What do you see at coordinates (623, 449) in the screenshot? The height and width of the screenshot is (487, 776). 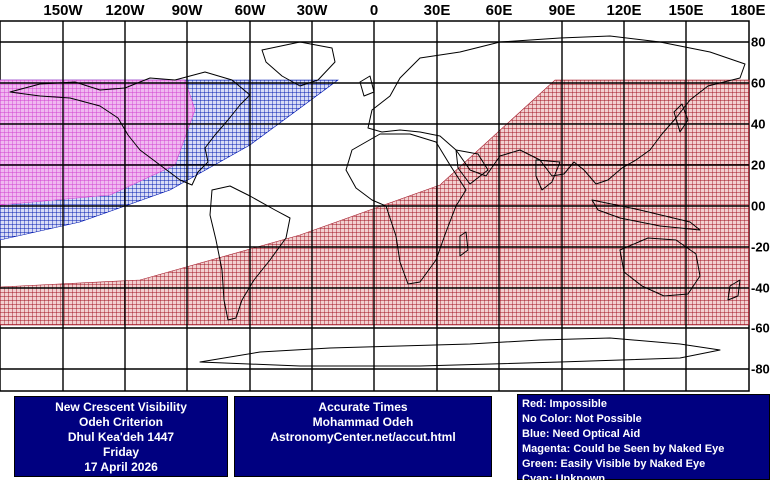 I see `legend-item: Magenta: Could be Seen by Naked Eye` at bounding box center [623, 449].